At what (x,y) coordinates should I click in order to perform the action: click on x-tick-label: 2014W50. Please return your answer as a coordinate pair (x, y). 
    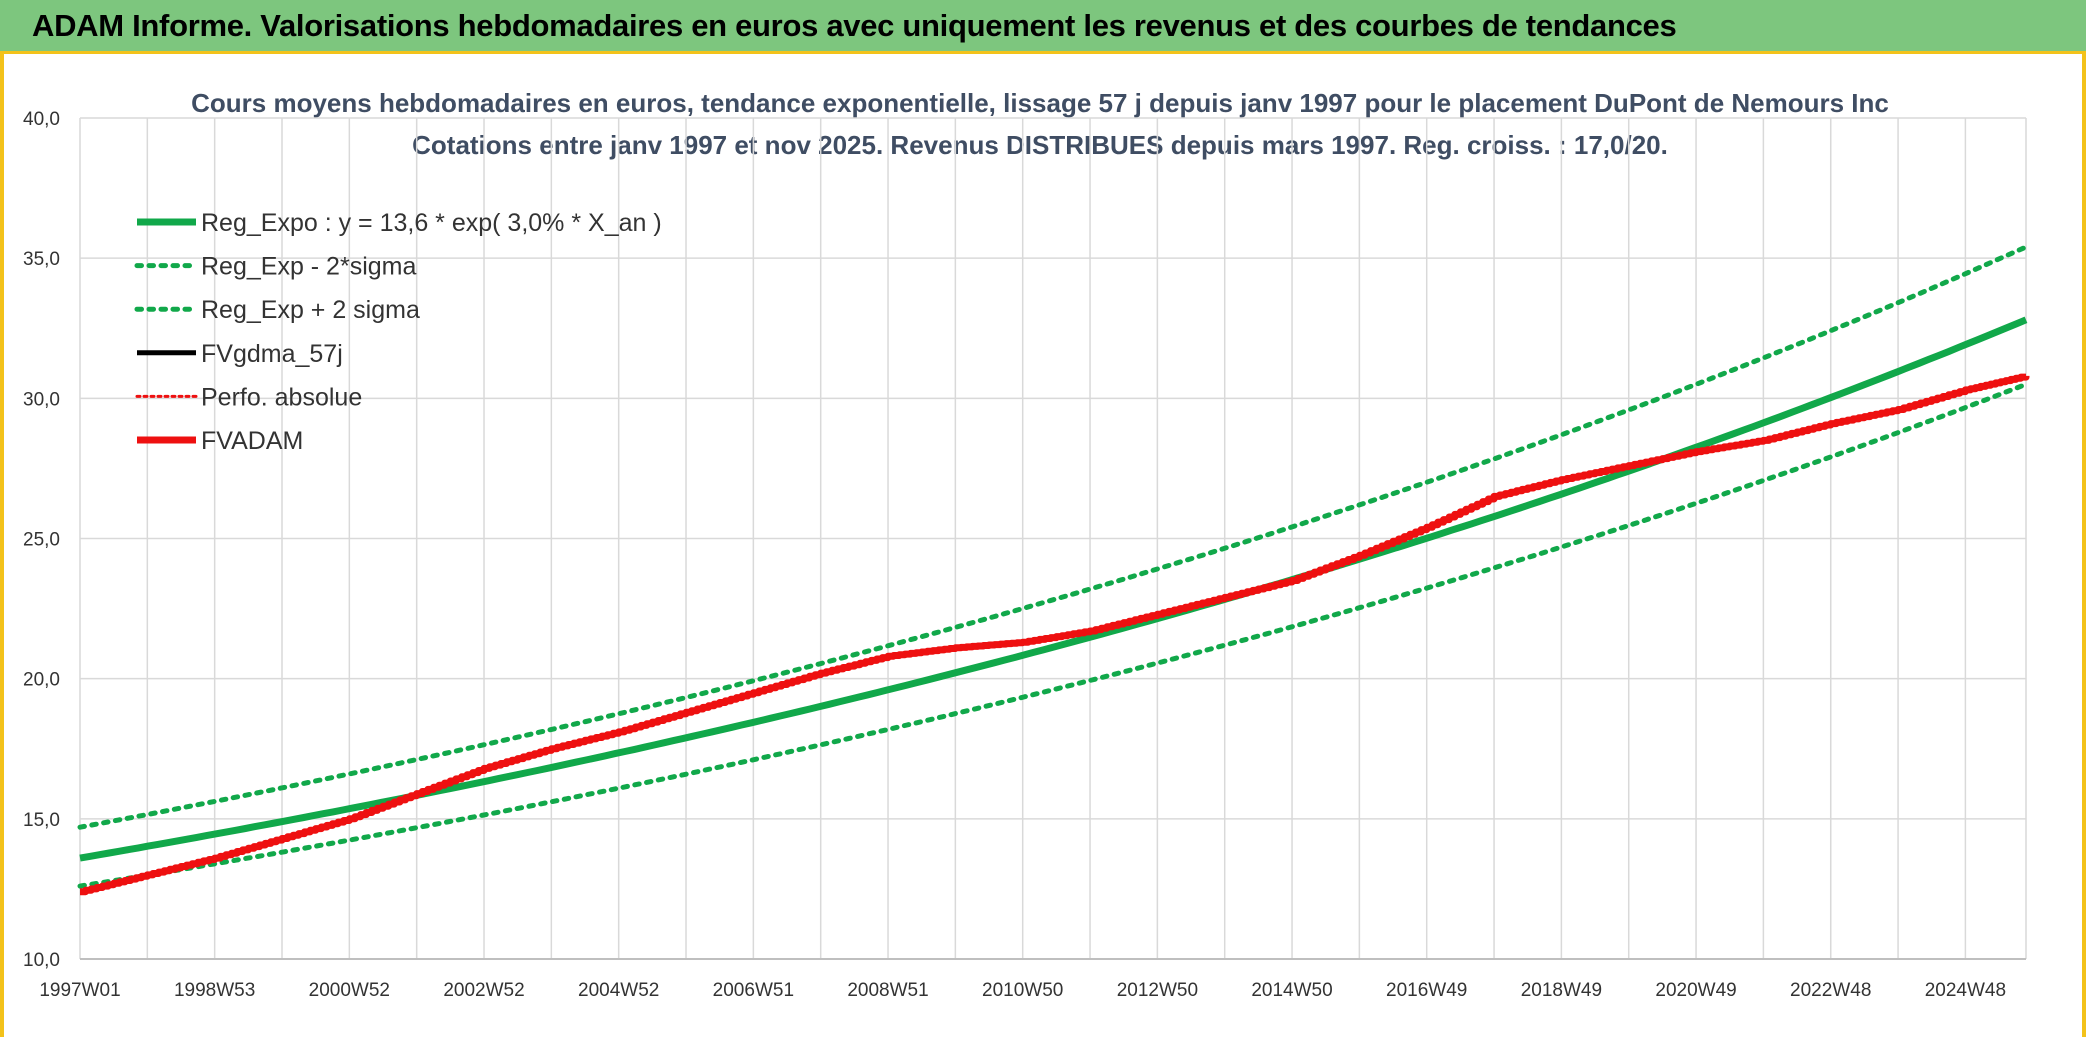
    Looking at the image, I should click on (1291, 990).